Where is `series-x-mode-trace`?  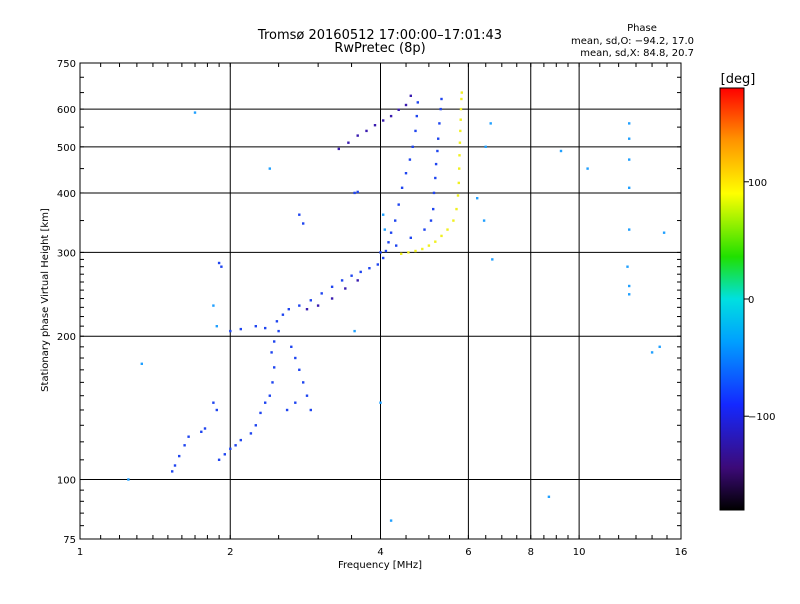
series-x-mode-trace is located at coordinates (431, 173).